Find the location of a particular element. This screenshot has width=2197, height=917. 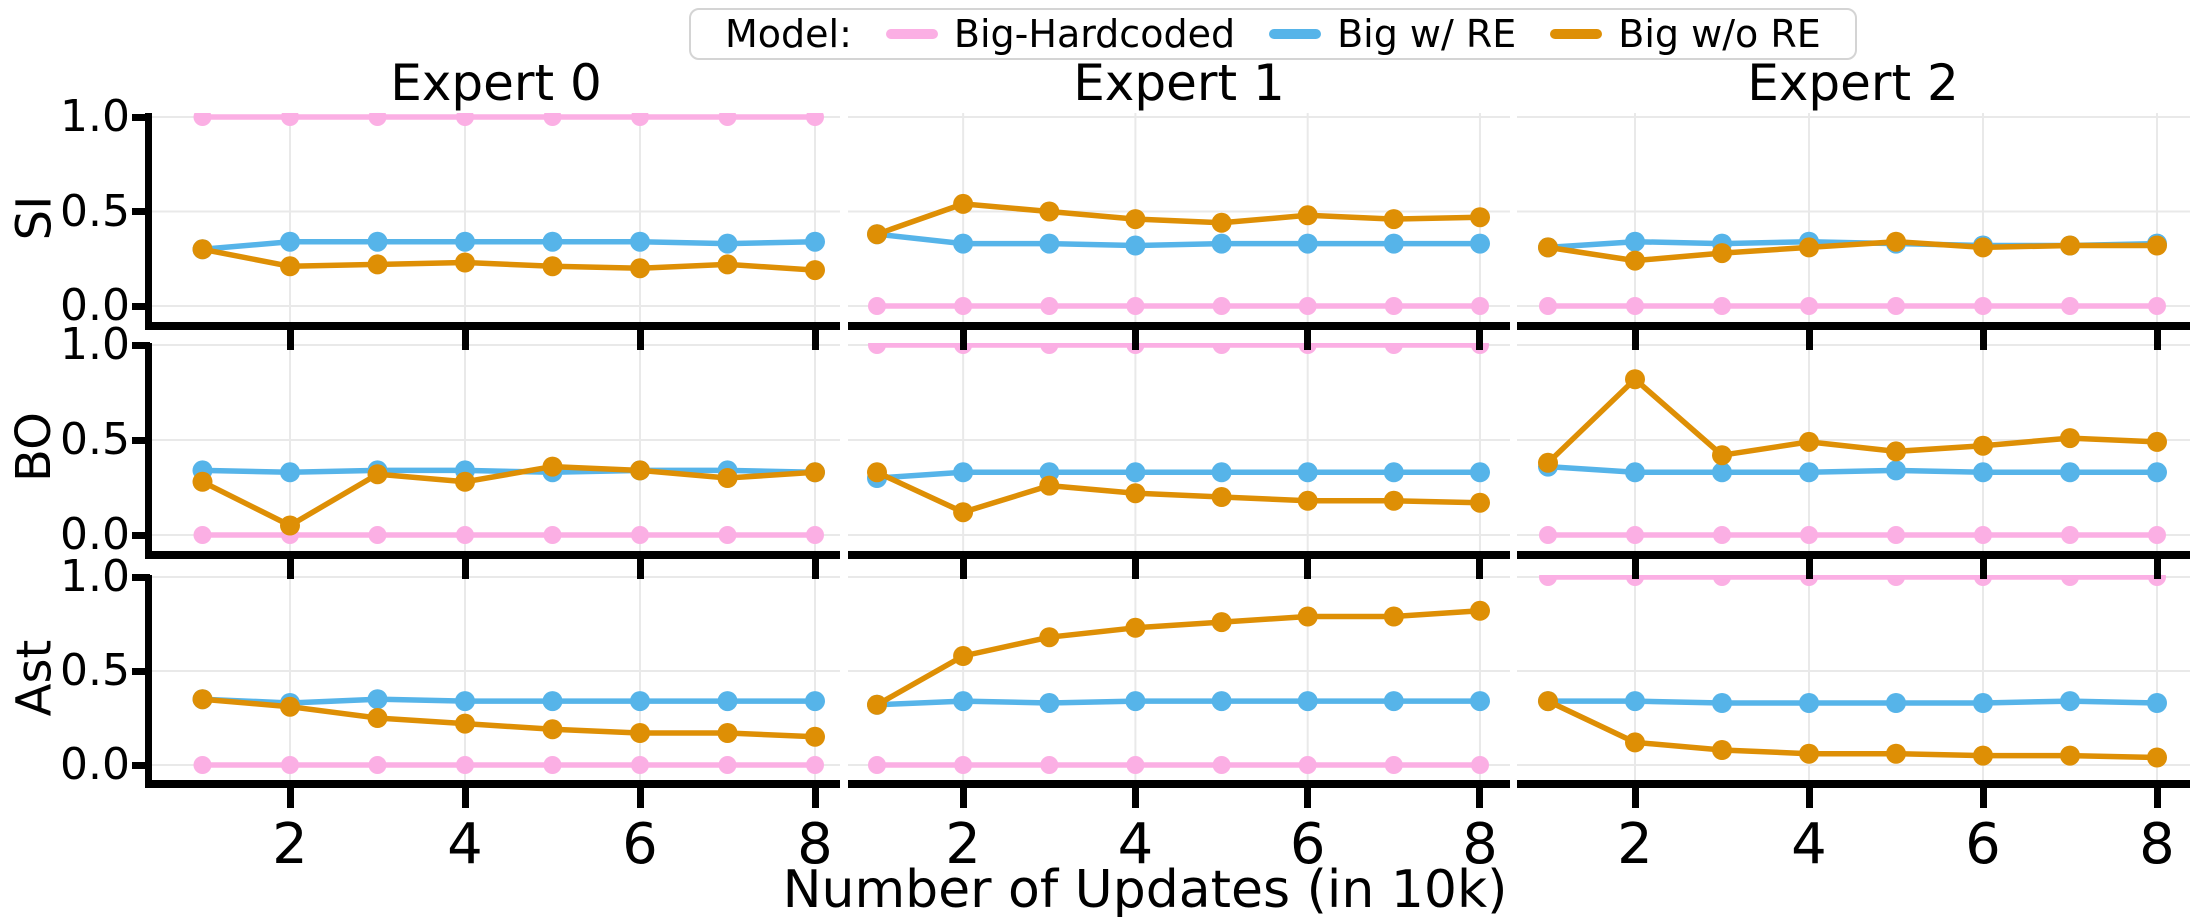

x-tick-label: 4 is located at coordinates (1809, 844).